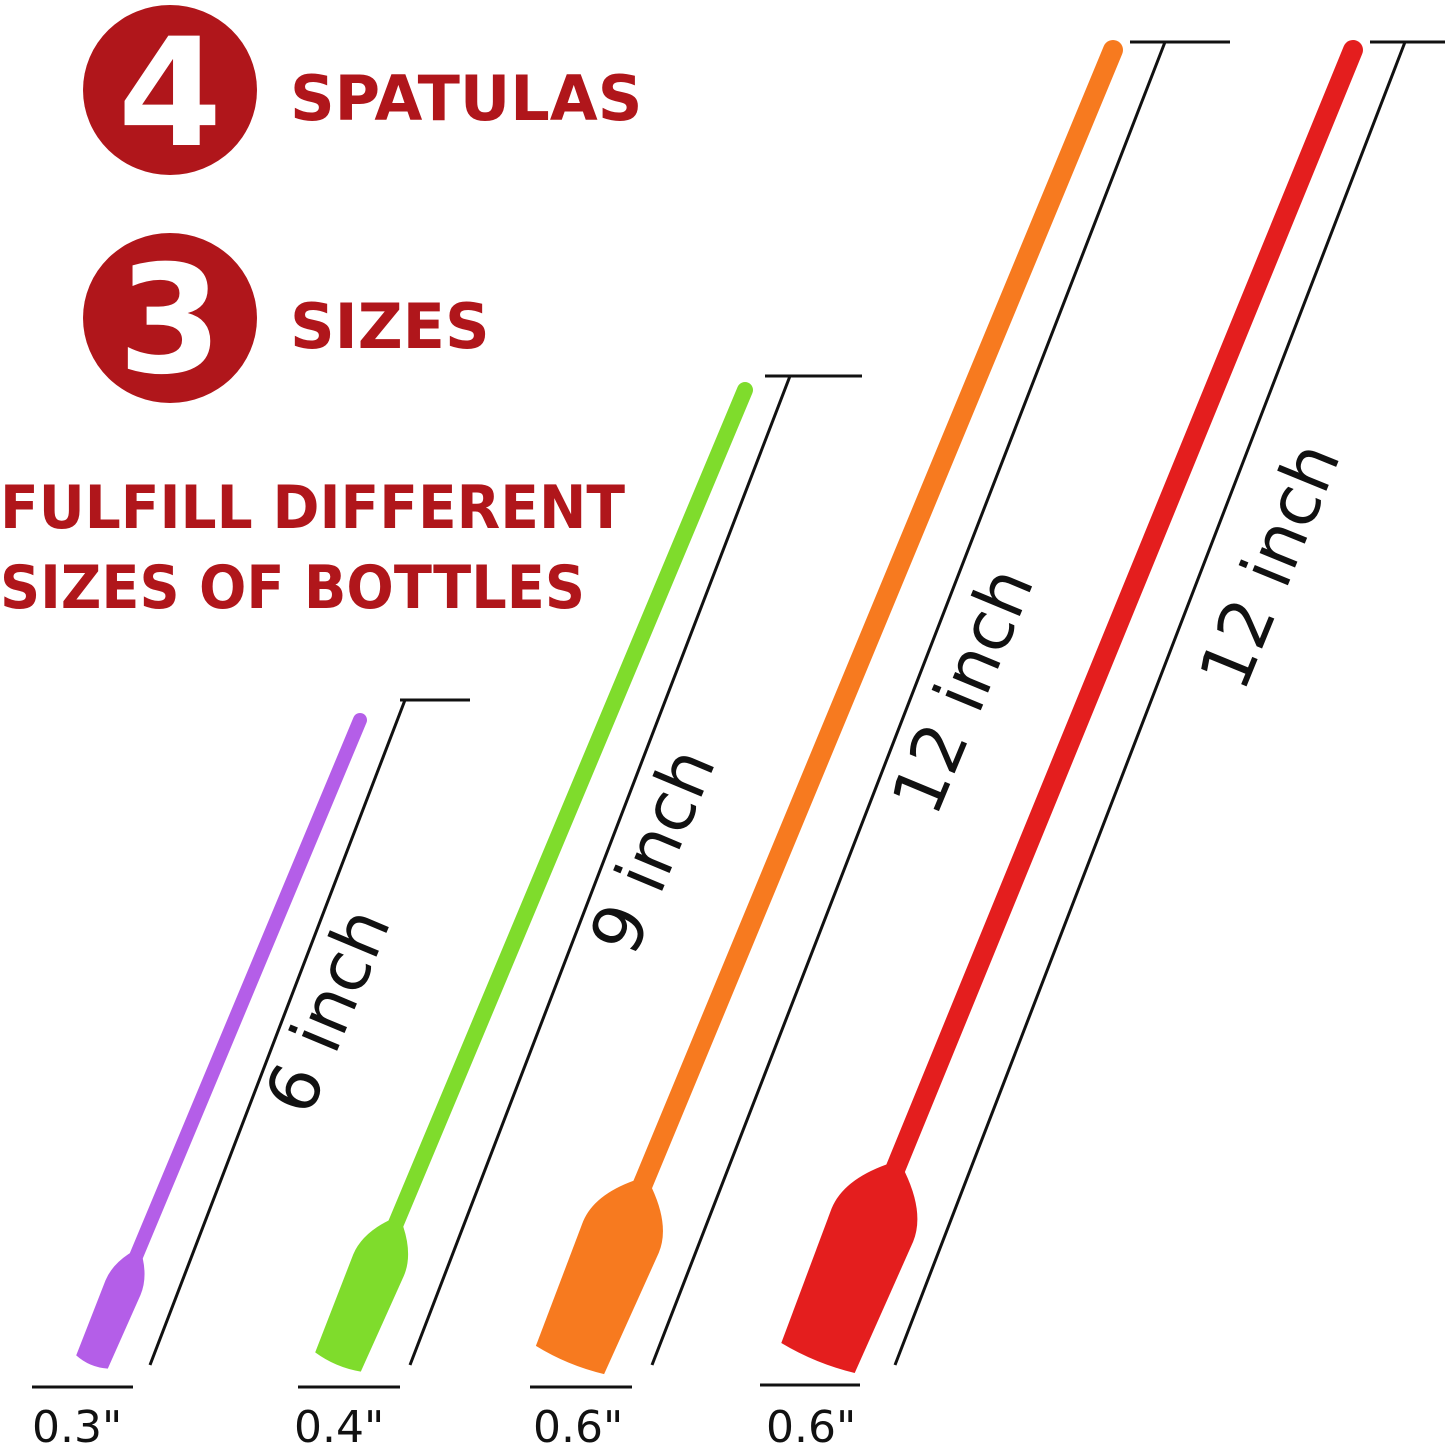  I want to click on width-label: 0.3", so click(77, 1426).